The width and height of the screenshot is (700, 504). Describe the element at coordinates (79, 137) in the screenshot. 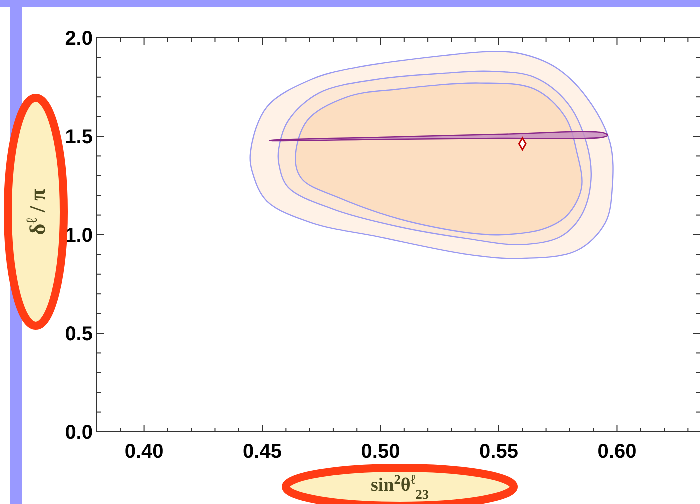

I see `y-tick-label: 1.5` at that location.